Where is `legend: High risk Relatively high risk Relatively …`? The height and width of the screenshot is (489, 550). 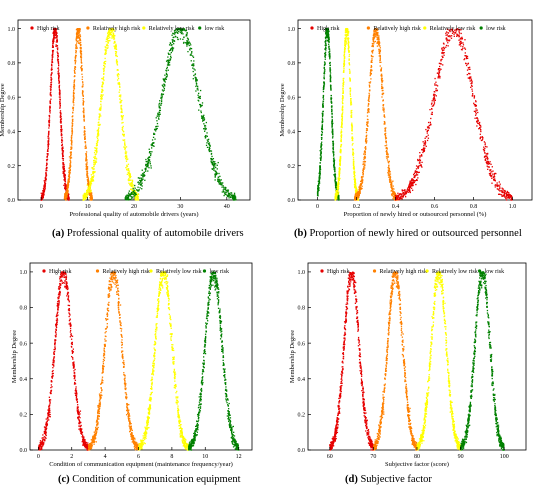 legend: High risk Relatively high risk Relatively … is located at coordinates (127, 29).